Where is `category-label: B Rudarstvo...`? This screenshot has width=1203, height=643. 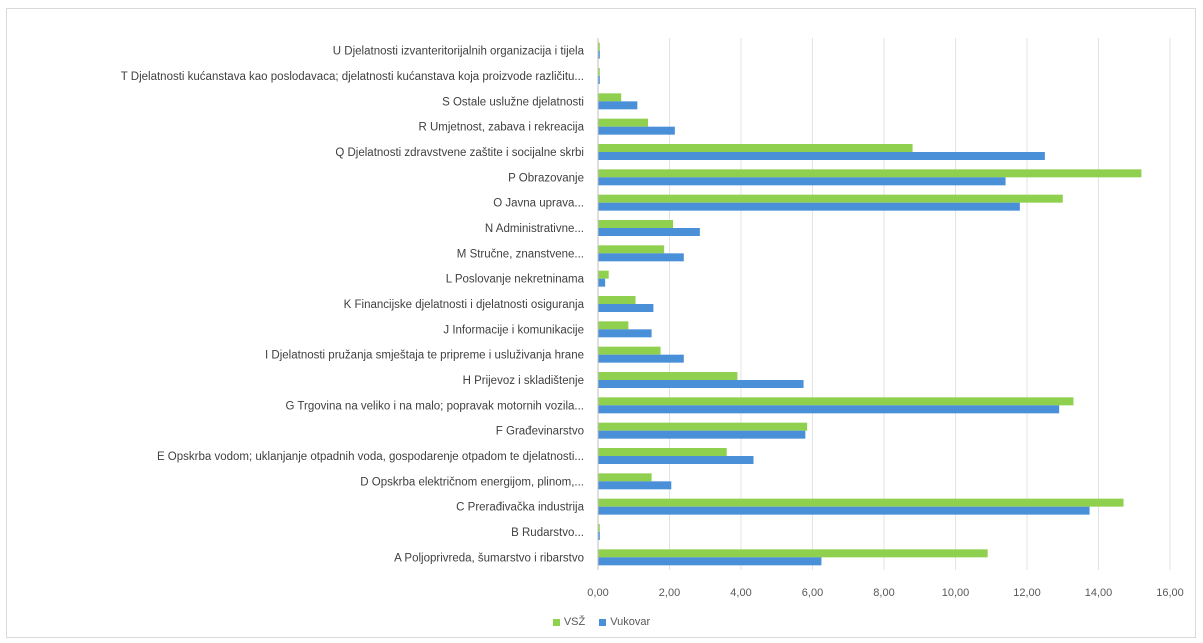
category-label: B Rudarstvo... is located at coordinates (547, 533).